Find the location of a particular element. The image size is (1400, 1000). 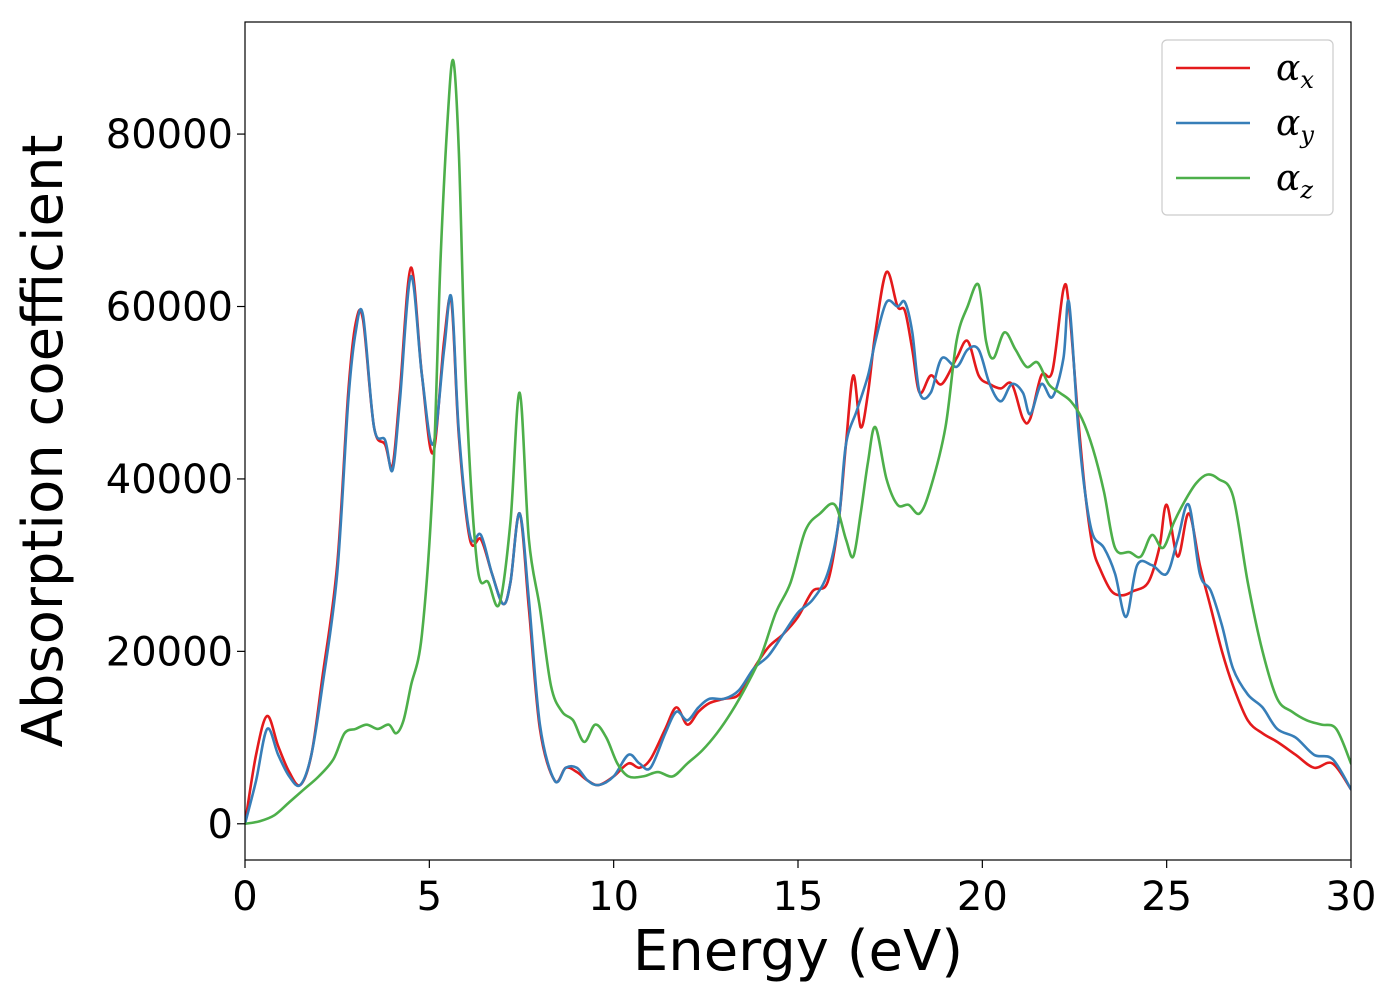

y-tick-label: 20000 is located at coordinates (169, 652).